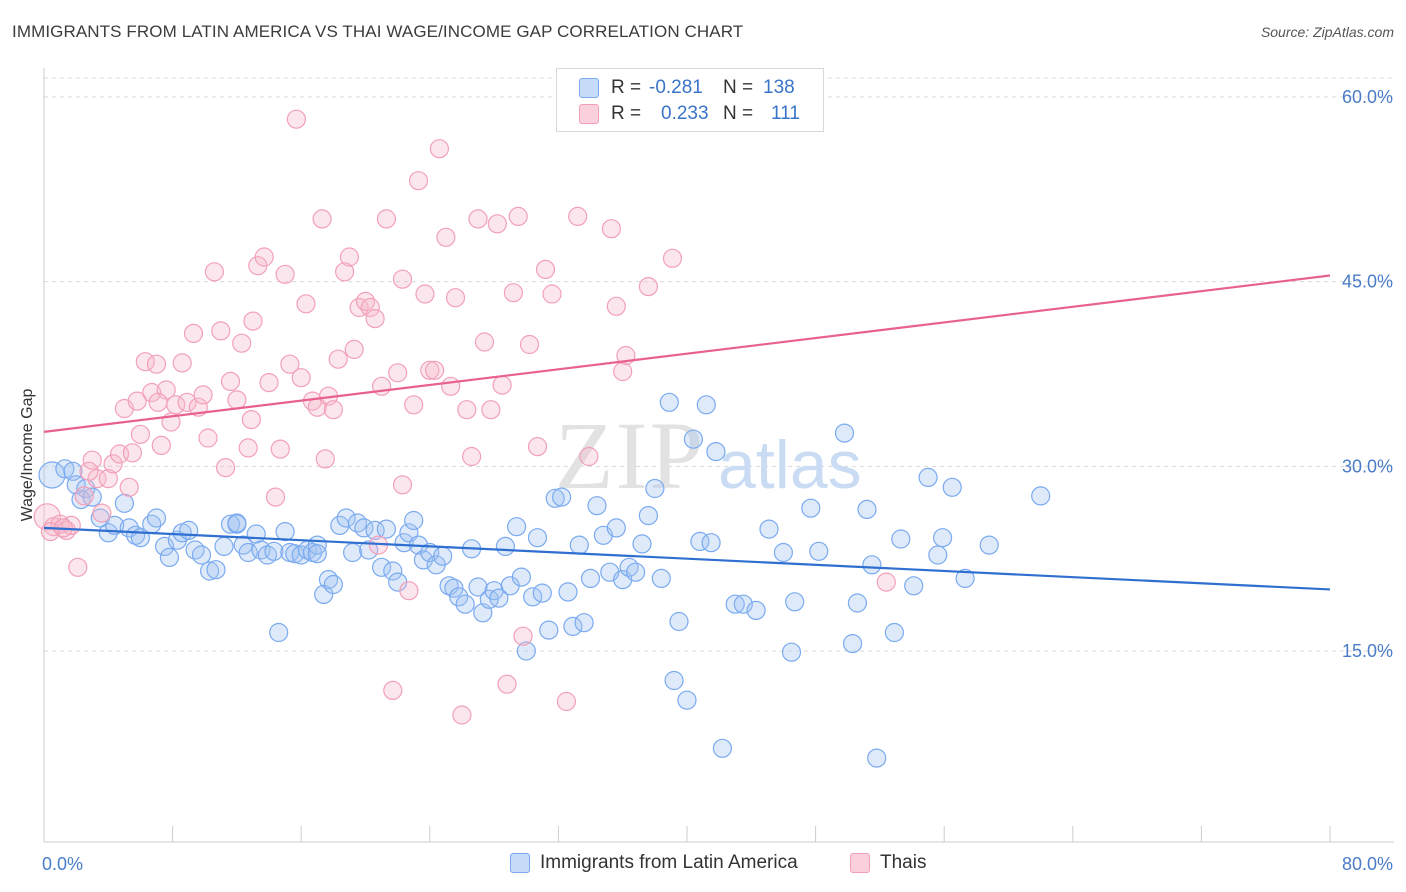 Image resolution: width=1406 pixels, height=892 pixels. What do you see at coordinates (654, 863) in the screenshot?
I see `bottom-legend-latin-america: Immigrants from Latin America` at bounding box center [654, 863].